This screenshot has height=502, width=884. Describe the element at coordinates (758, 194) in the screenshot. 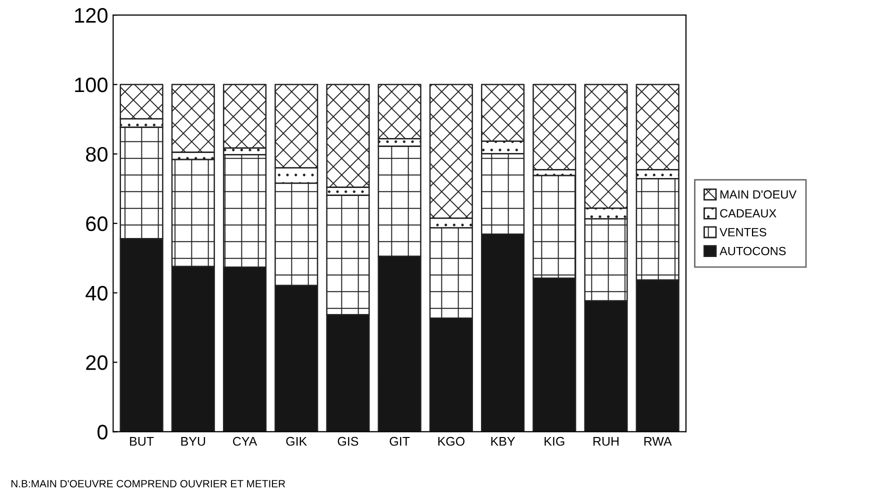

I see `legend-label: MAIN D'OEUV` at that location.